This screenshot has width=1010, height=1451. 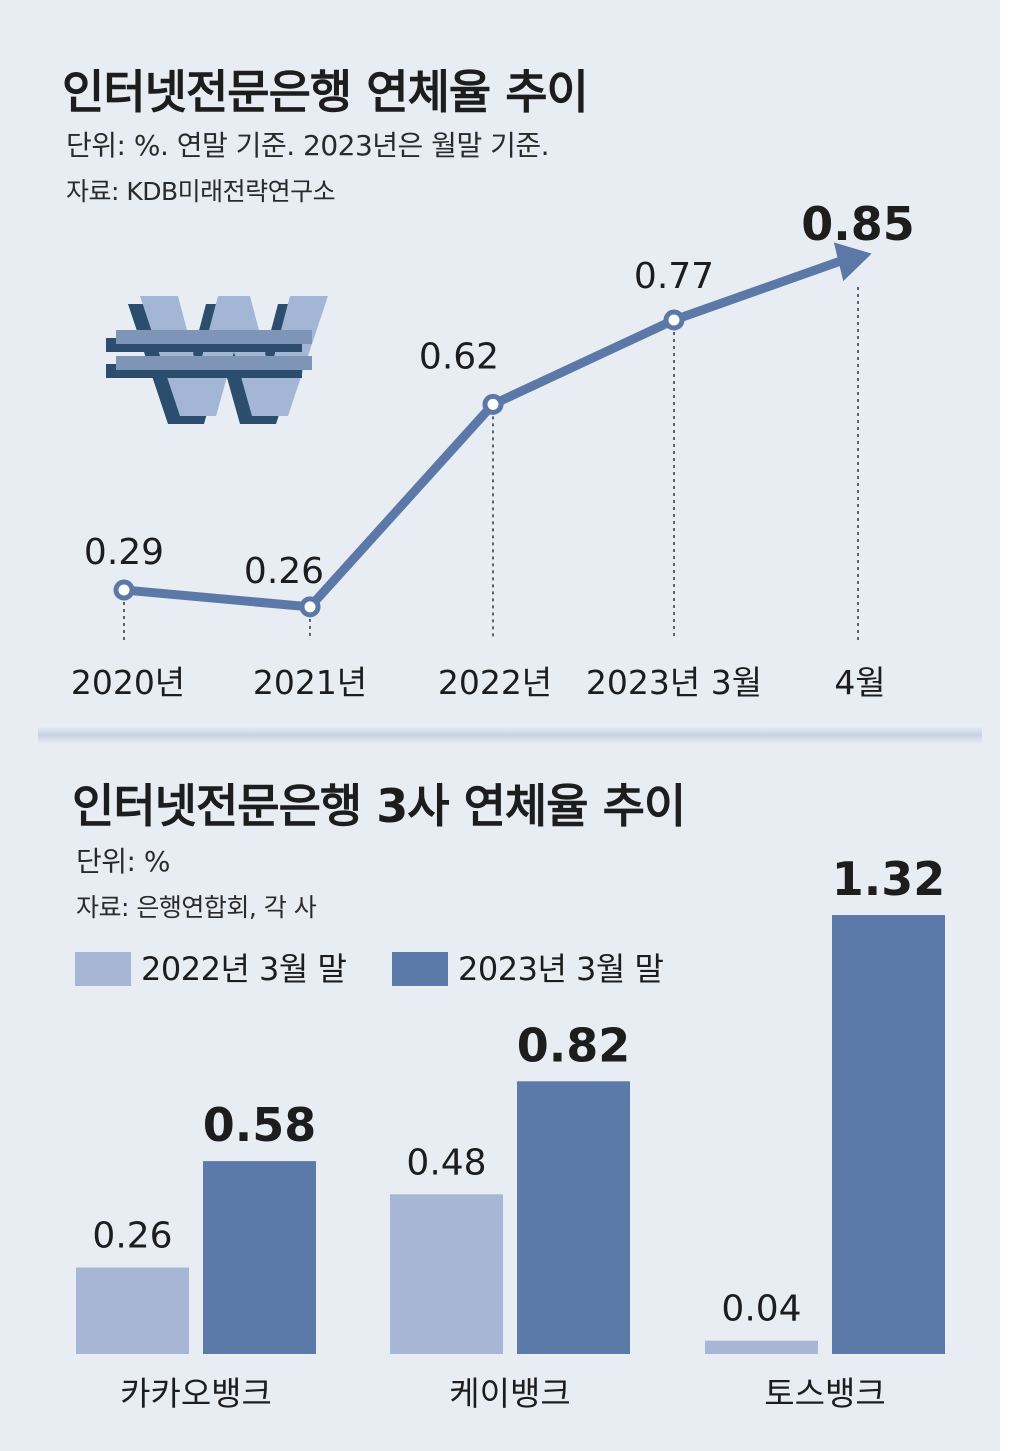 I want to click on line-x-tick-0: 2020년, so click(x=128, y=682).